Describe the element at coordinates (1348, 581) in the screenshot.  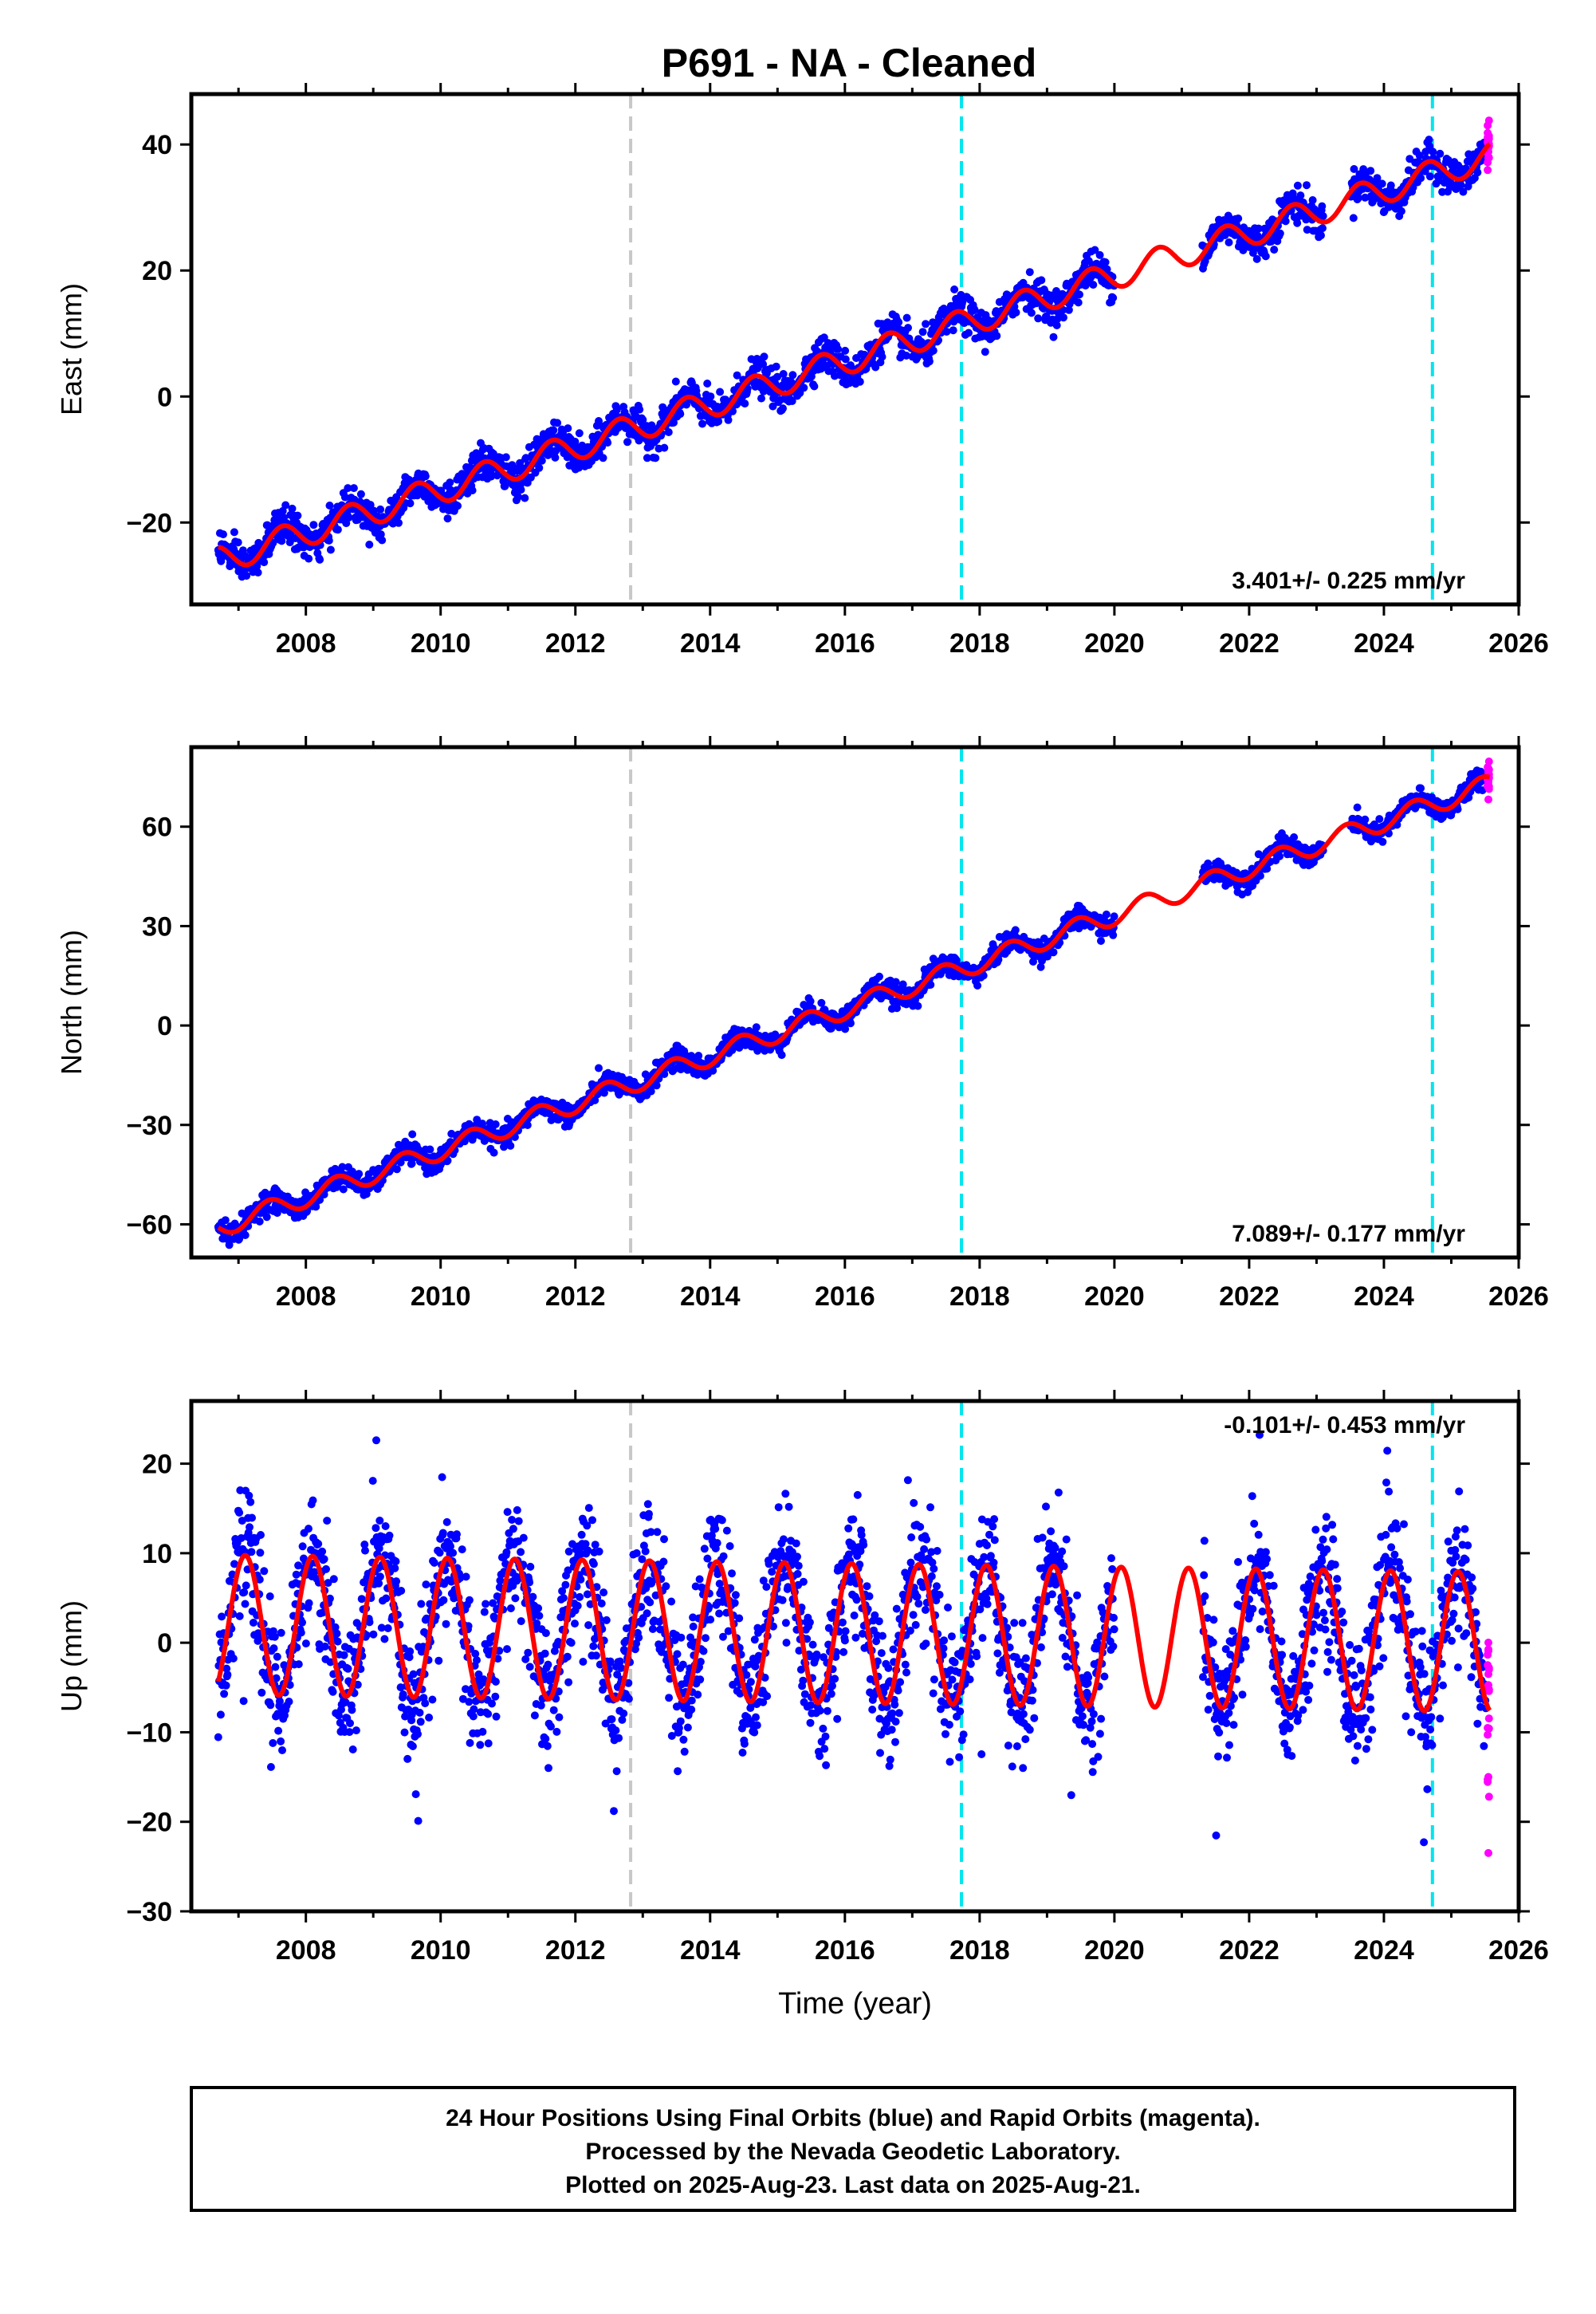
I see `rate-annotation: 3.401+/- 0.225 mm/yr` at that location.